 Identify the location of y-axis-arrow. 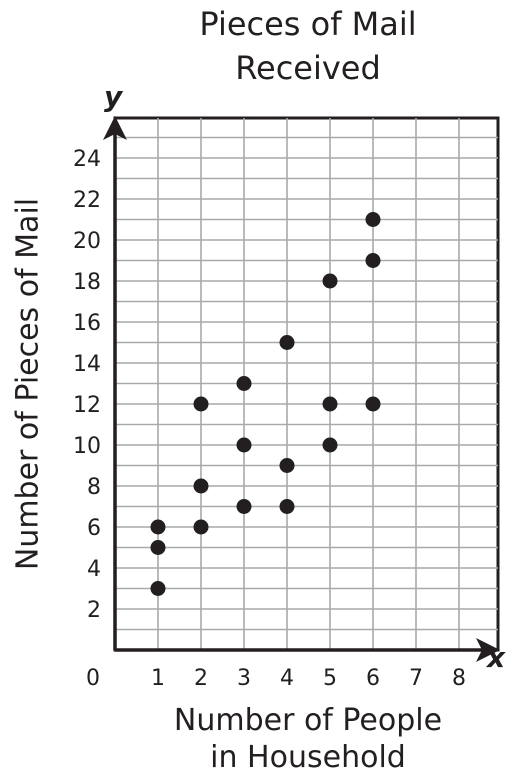
(115, 128).